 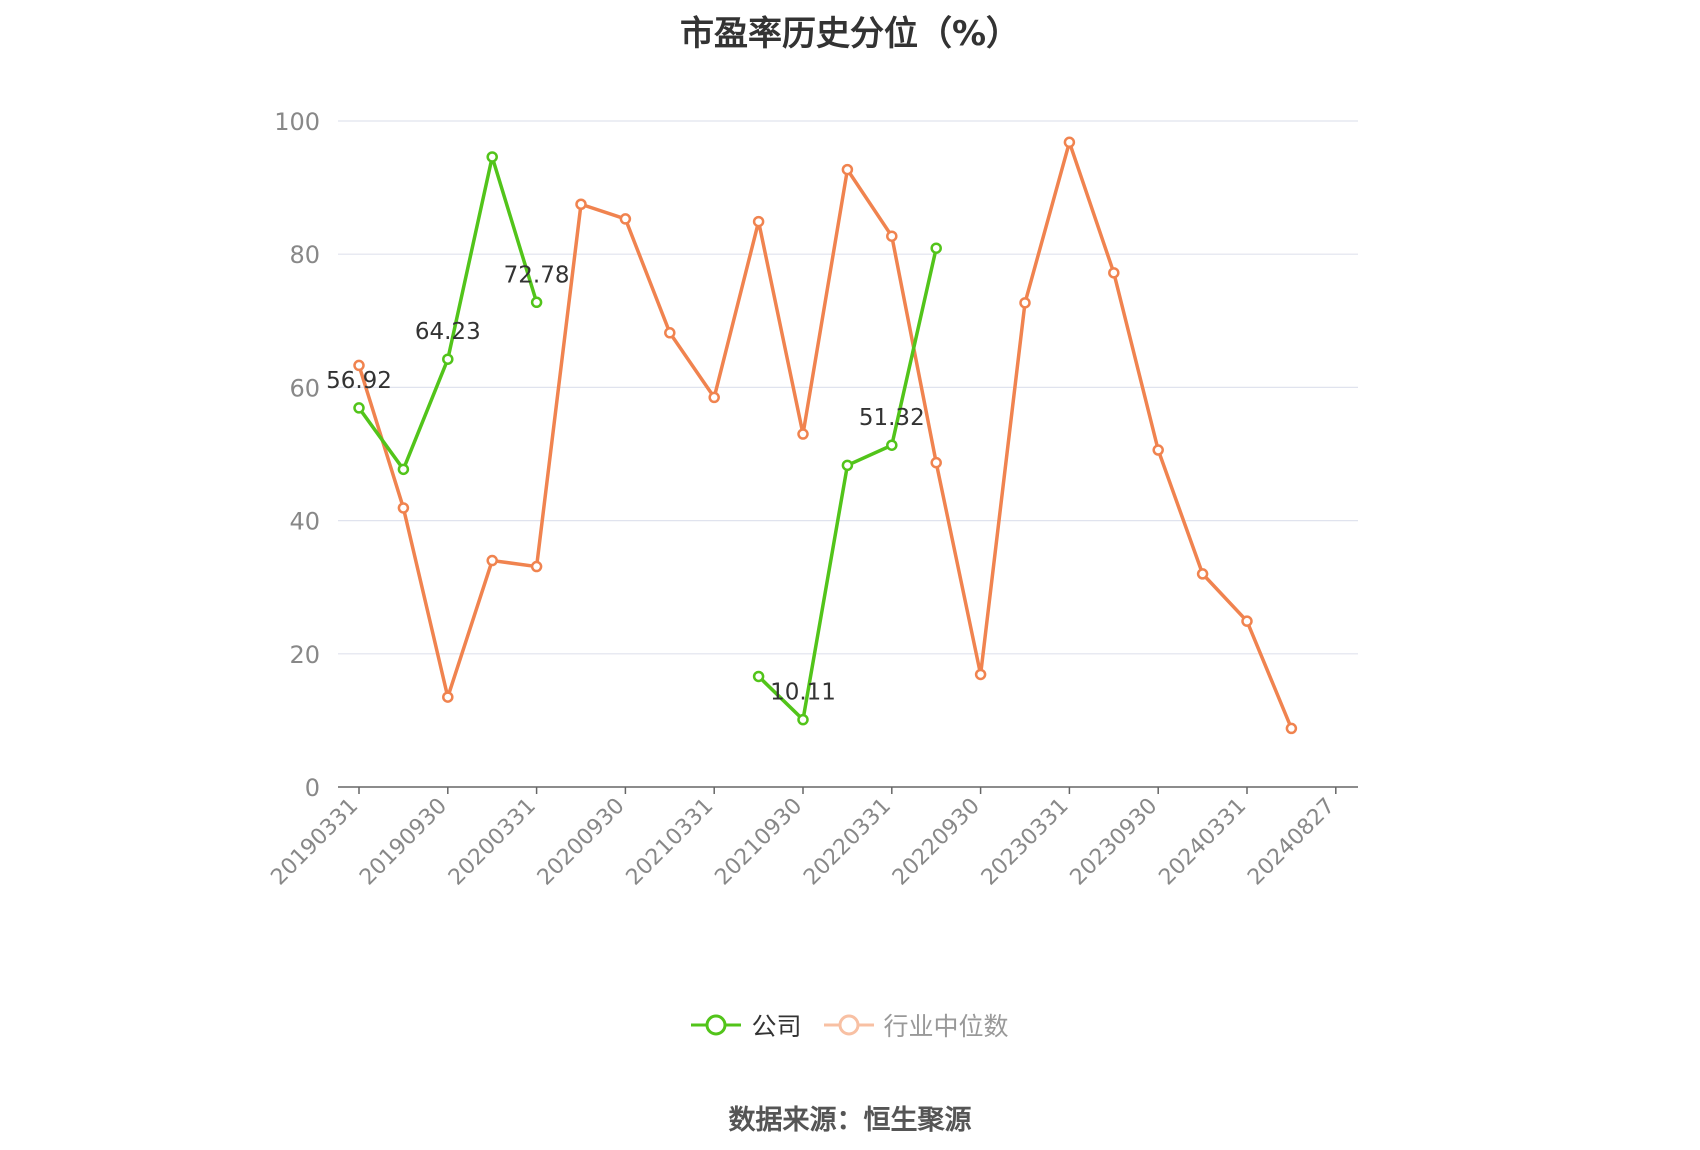 What do you see at coordinates (936, 842) in the screenshot?
I see `x-tick-label-20220930: 20220930` at bounding box center [936, 842].